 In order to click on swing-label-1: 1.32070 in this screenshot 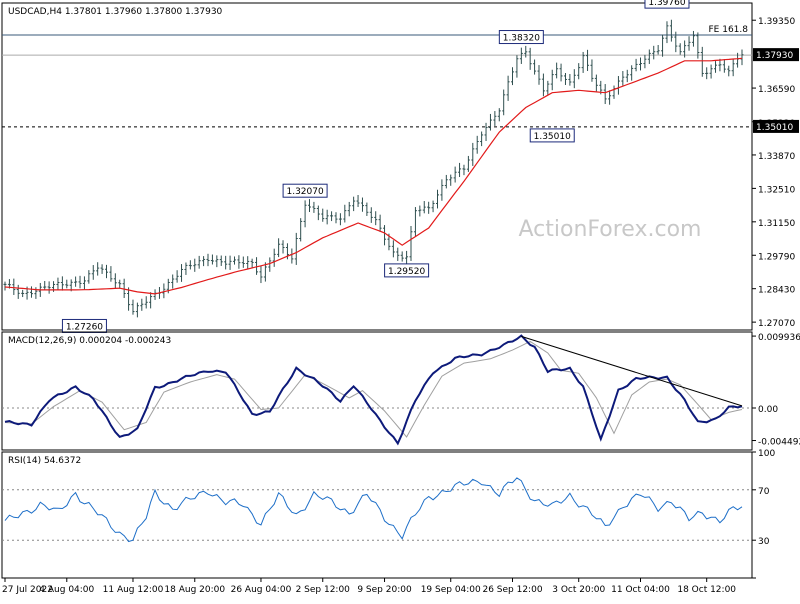, I will do `click(304, 192)`.